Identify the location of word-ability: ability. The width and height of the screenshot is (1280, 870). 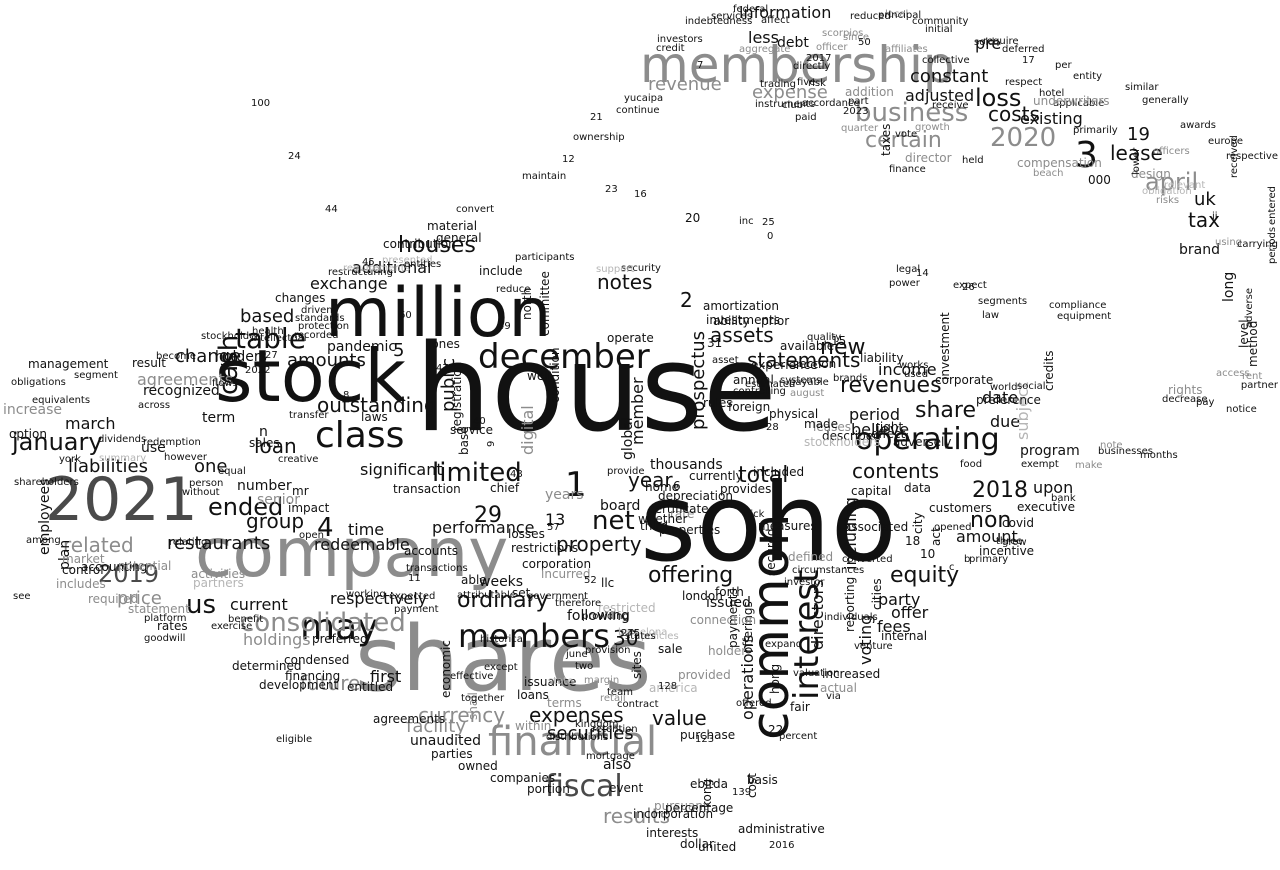
(731, 321).